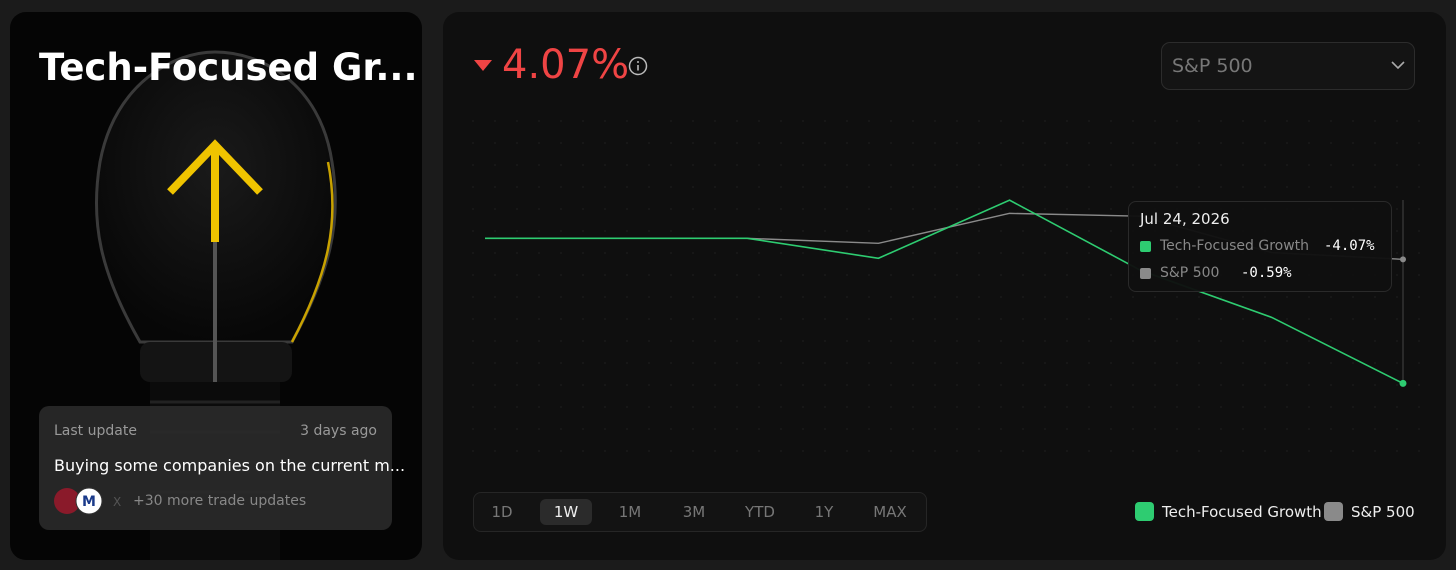 This screenshot has width=1456, height=570. Describe the element at coordinates (760, 512) in the screenshot. I see `range-button: YTD` at that location.